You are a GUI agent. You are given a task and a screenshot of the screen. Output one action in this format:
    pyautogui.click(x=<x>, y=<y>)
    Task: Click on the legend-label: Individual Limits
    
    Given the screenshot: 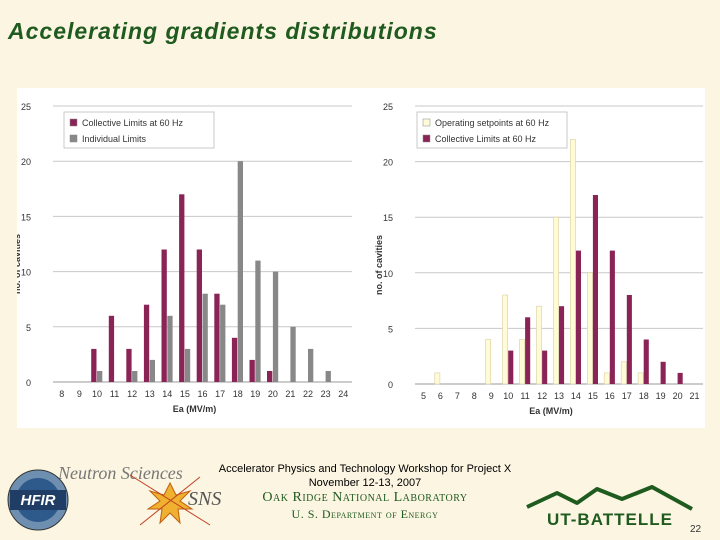 What is the action you would take?
    pyautogui.click(x=114, y=139)
    